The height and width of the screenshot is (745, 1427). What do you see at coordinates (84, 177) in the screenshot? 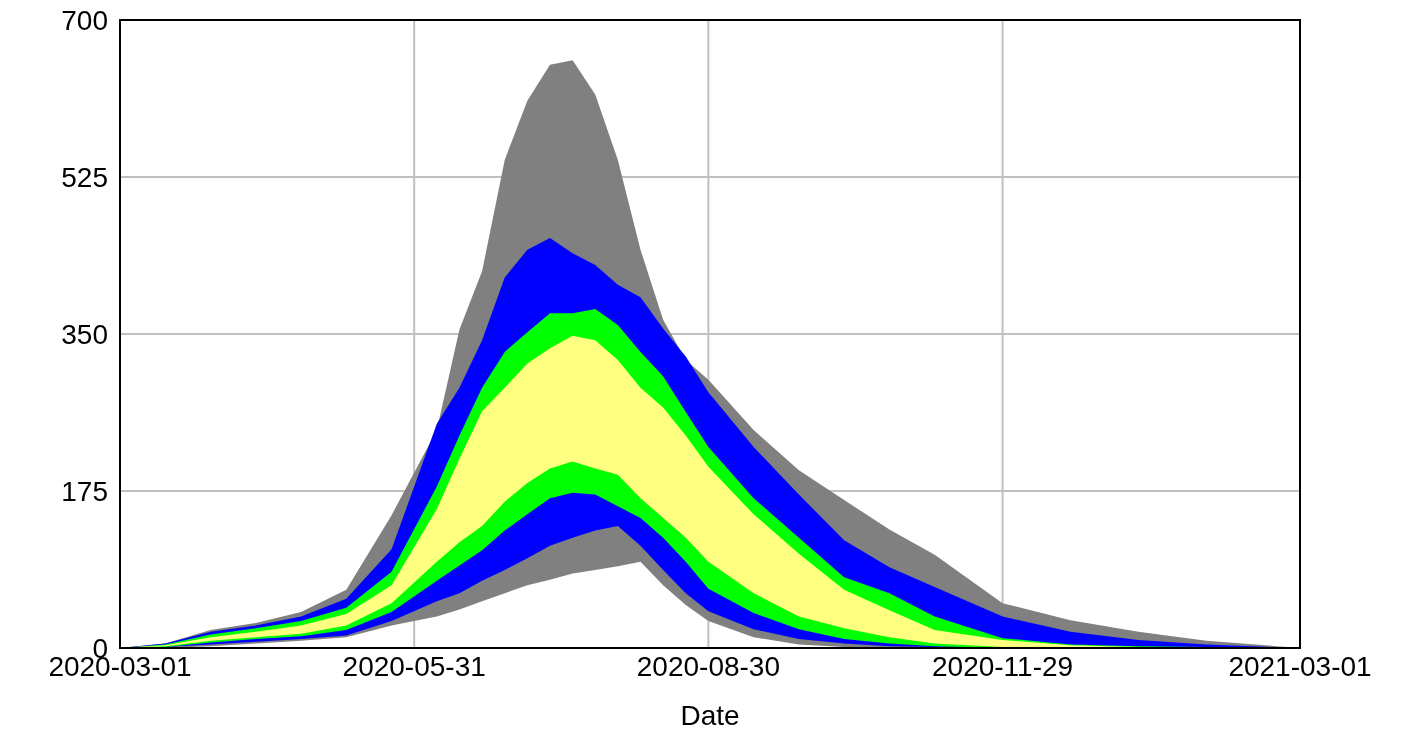
I see `y-tick-label: 525` at bounding box center [84, 177].